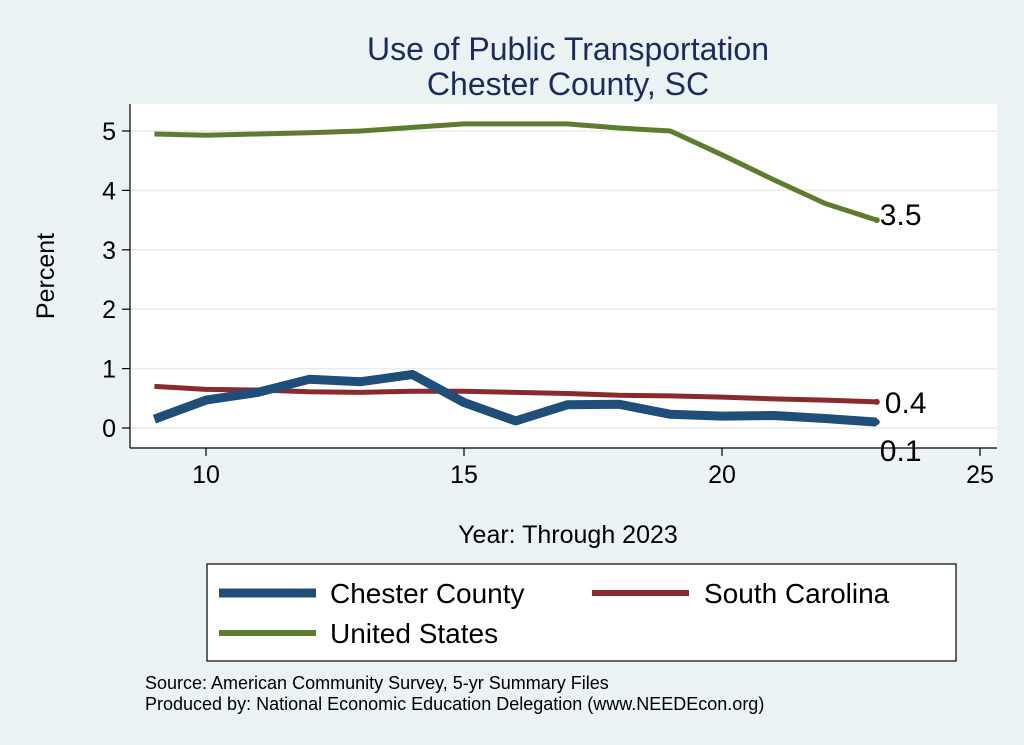 The height and width of the screenshot is (745, 1024). I want to click on legend-label-chester-county: Chester County, so click(427, 593).